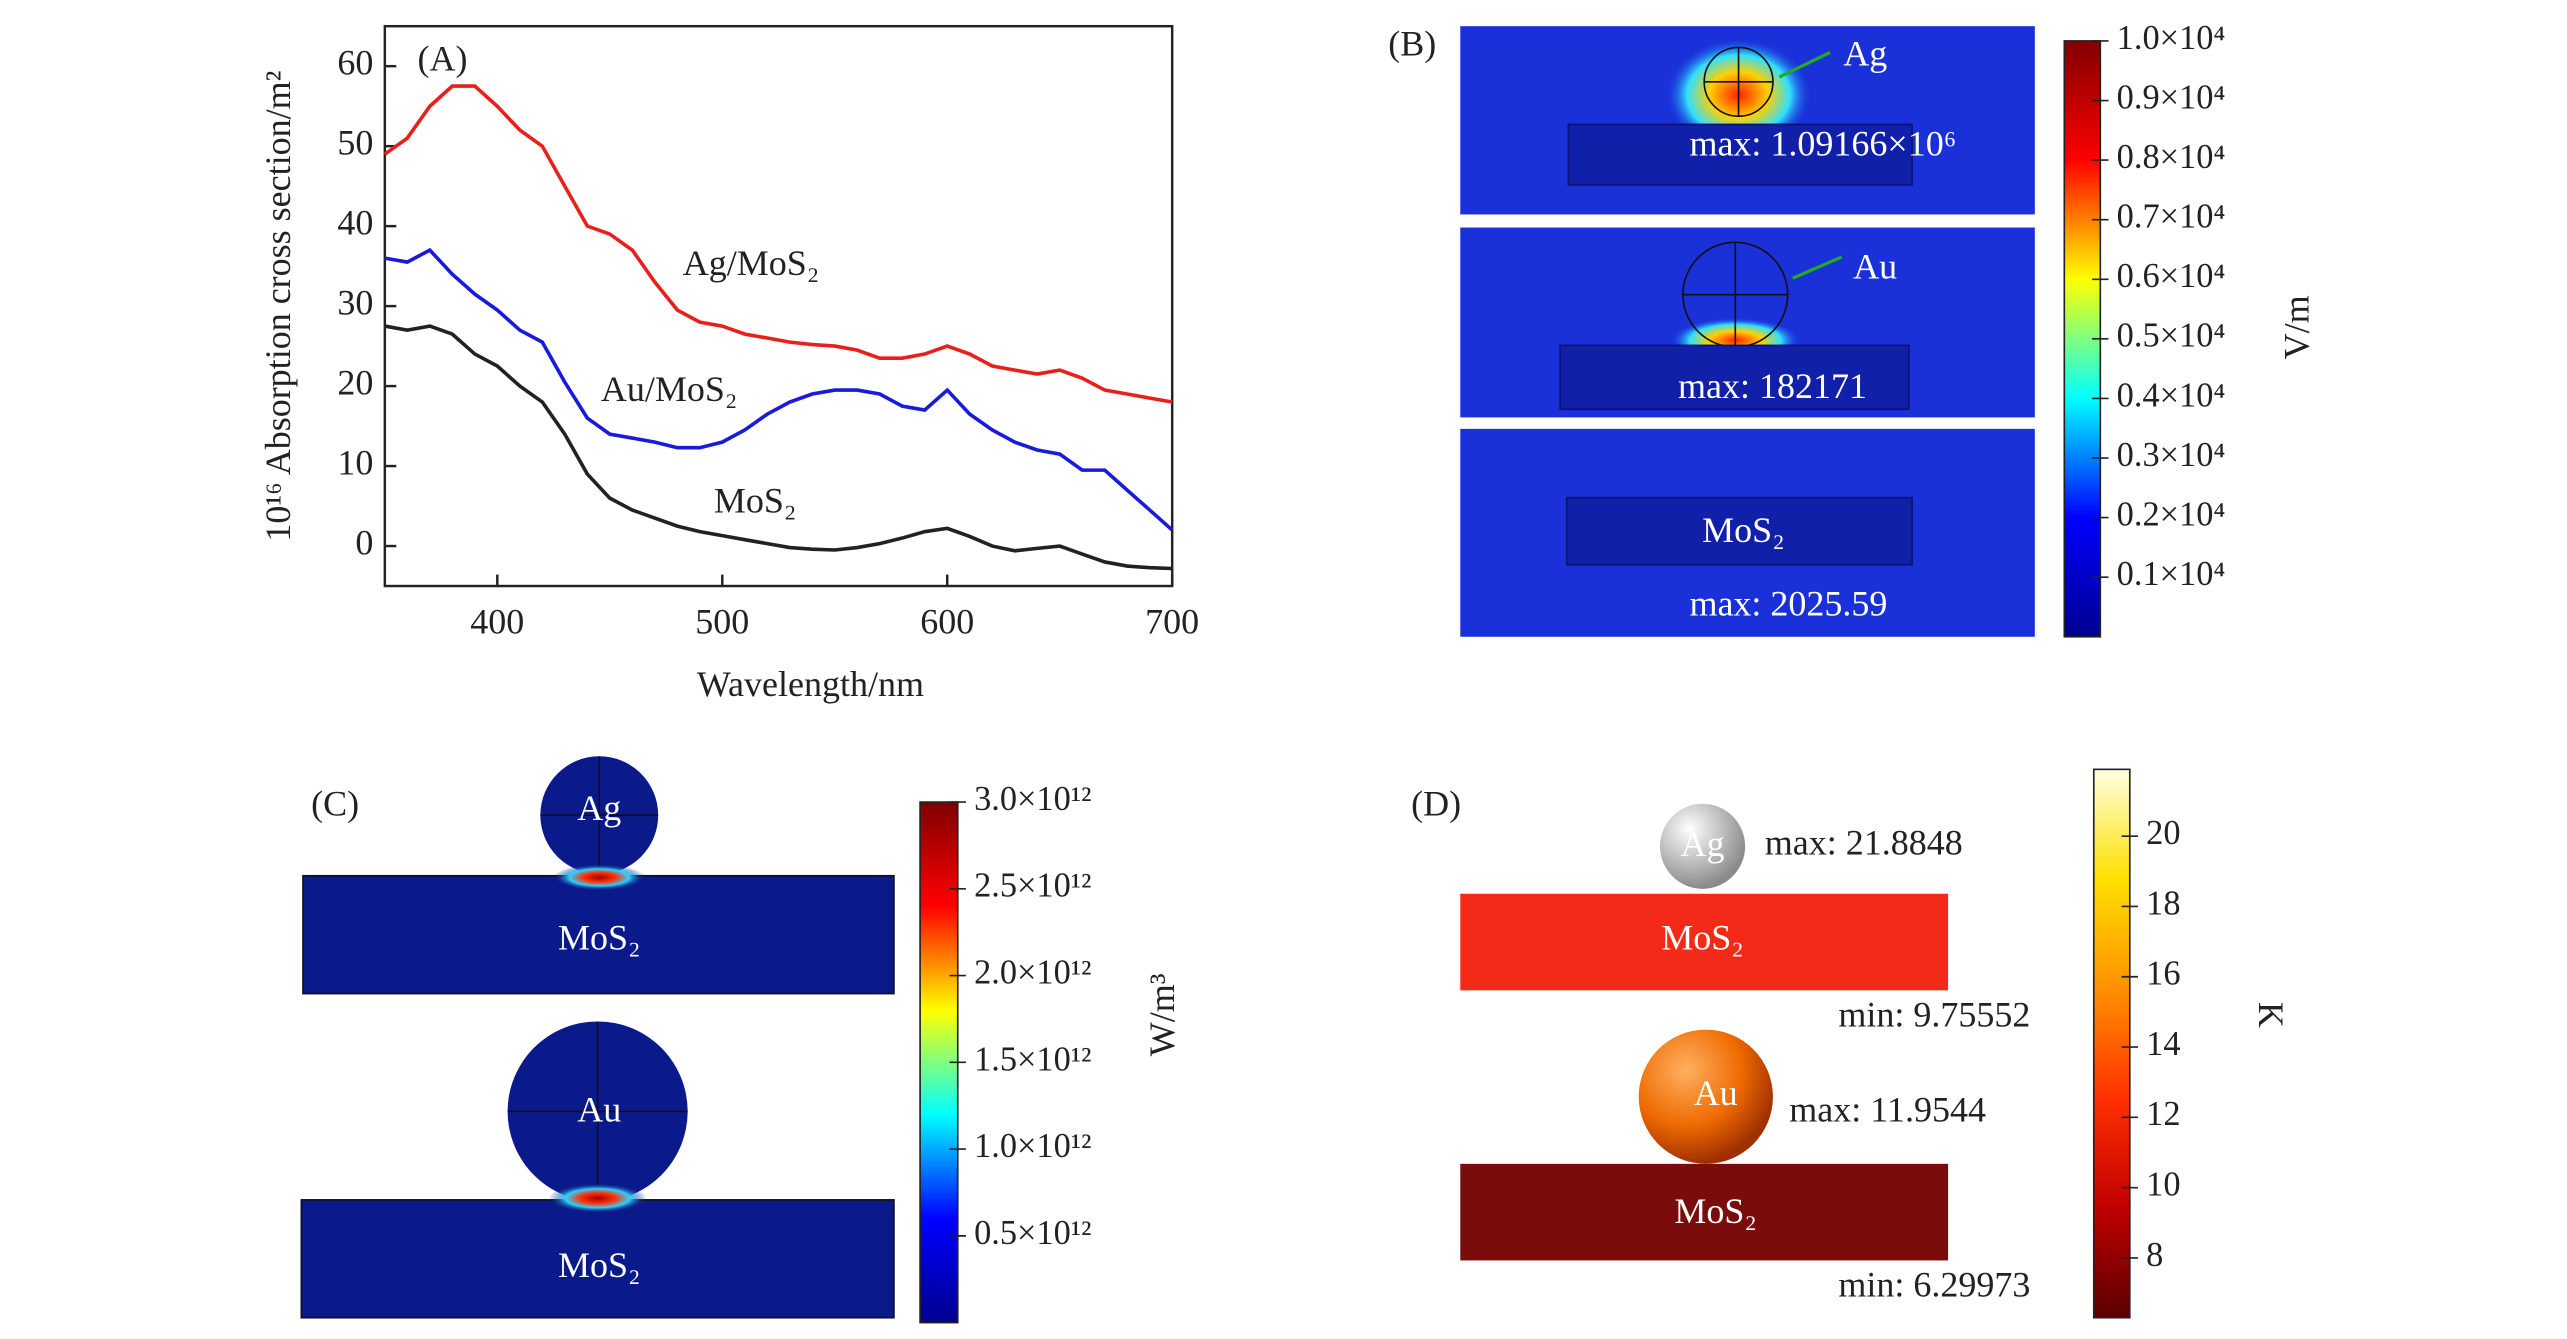  Describe the element at coordinates (1788, 604) in the screenshot. I see `max-label: max: 2025.59` at that location.